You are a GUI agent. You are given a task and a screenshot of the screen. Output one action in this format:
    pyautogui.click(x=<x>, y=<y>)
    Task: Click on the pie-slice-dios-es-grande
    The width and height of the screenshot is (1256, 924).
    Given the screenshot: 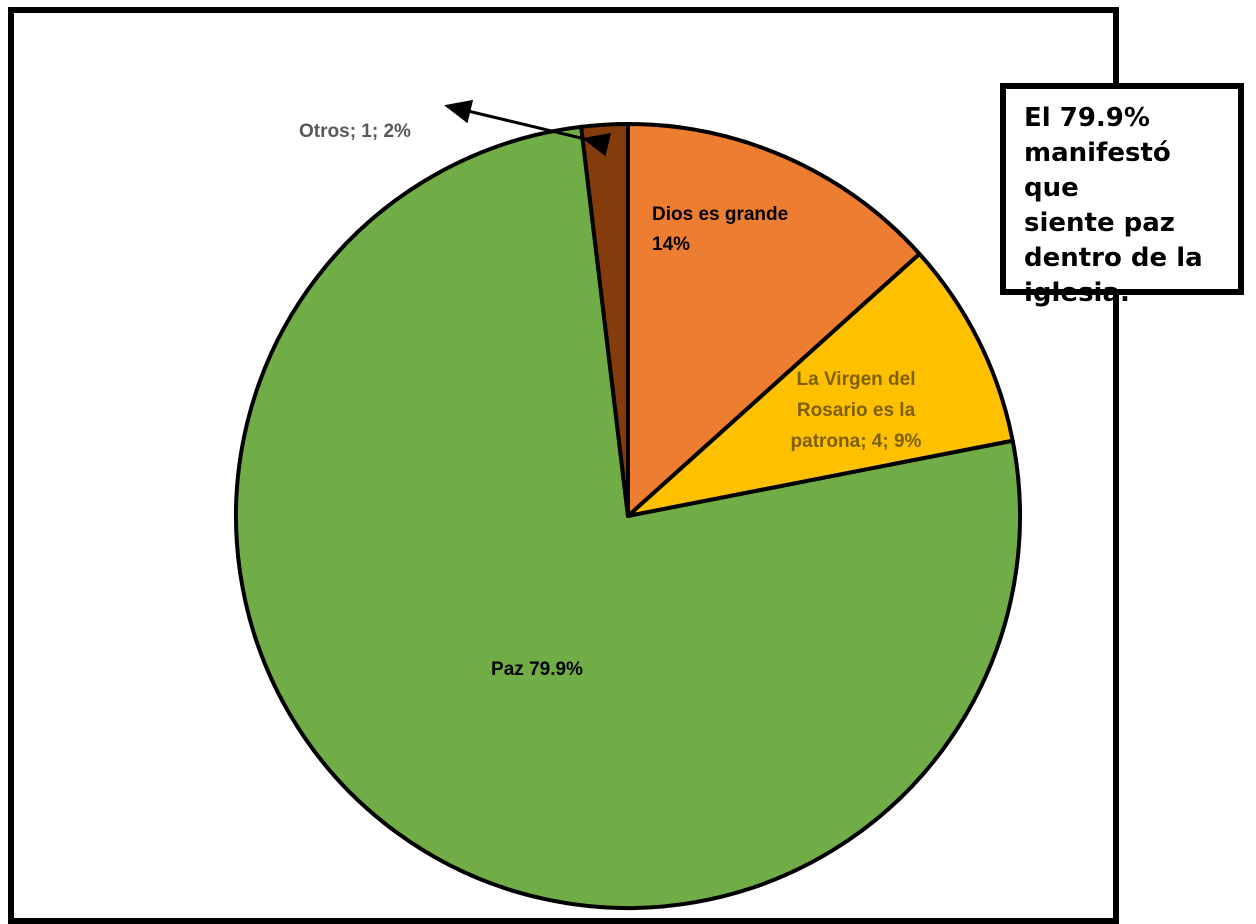 What is the action you would take?
    pyautogui.click(x=774, y=320)
    